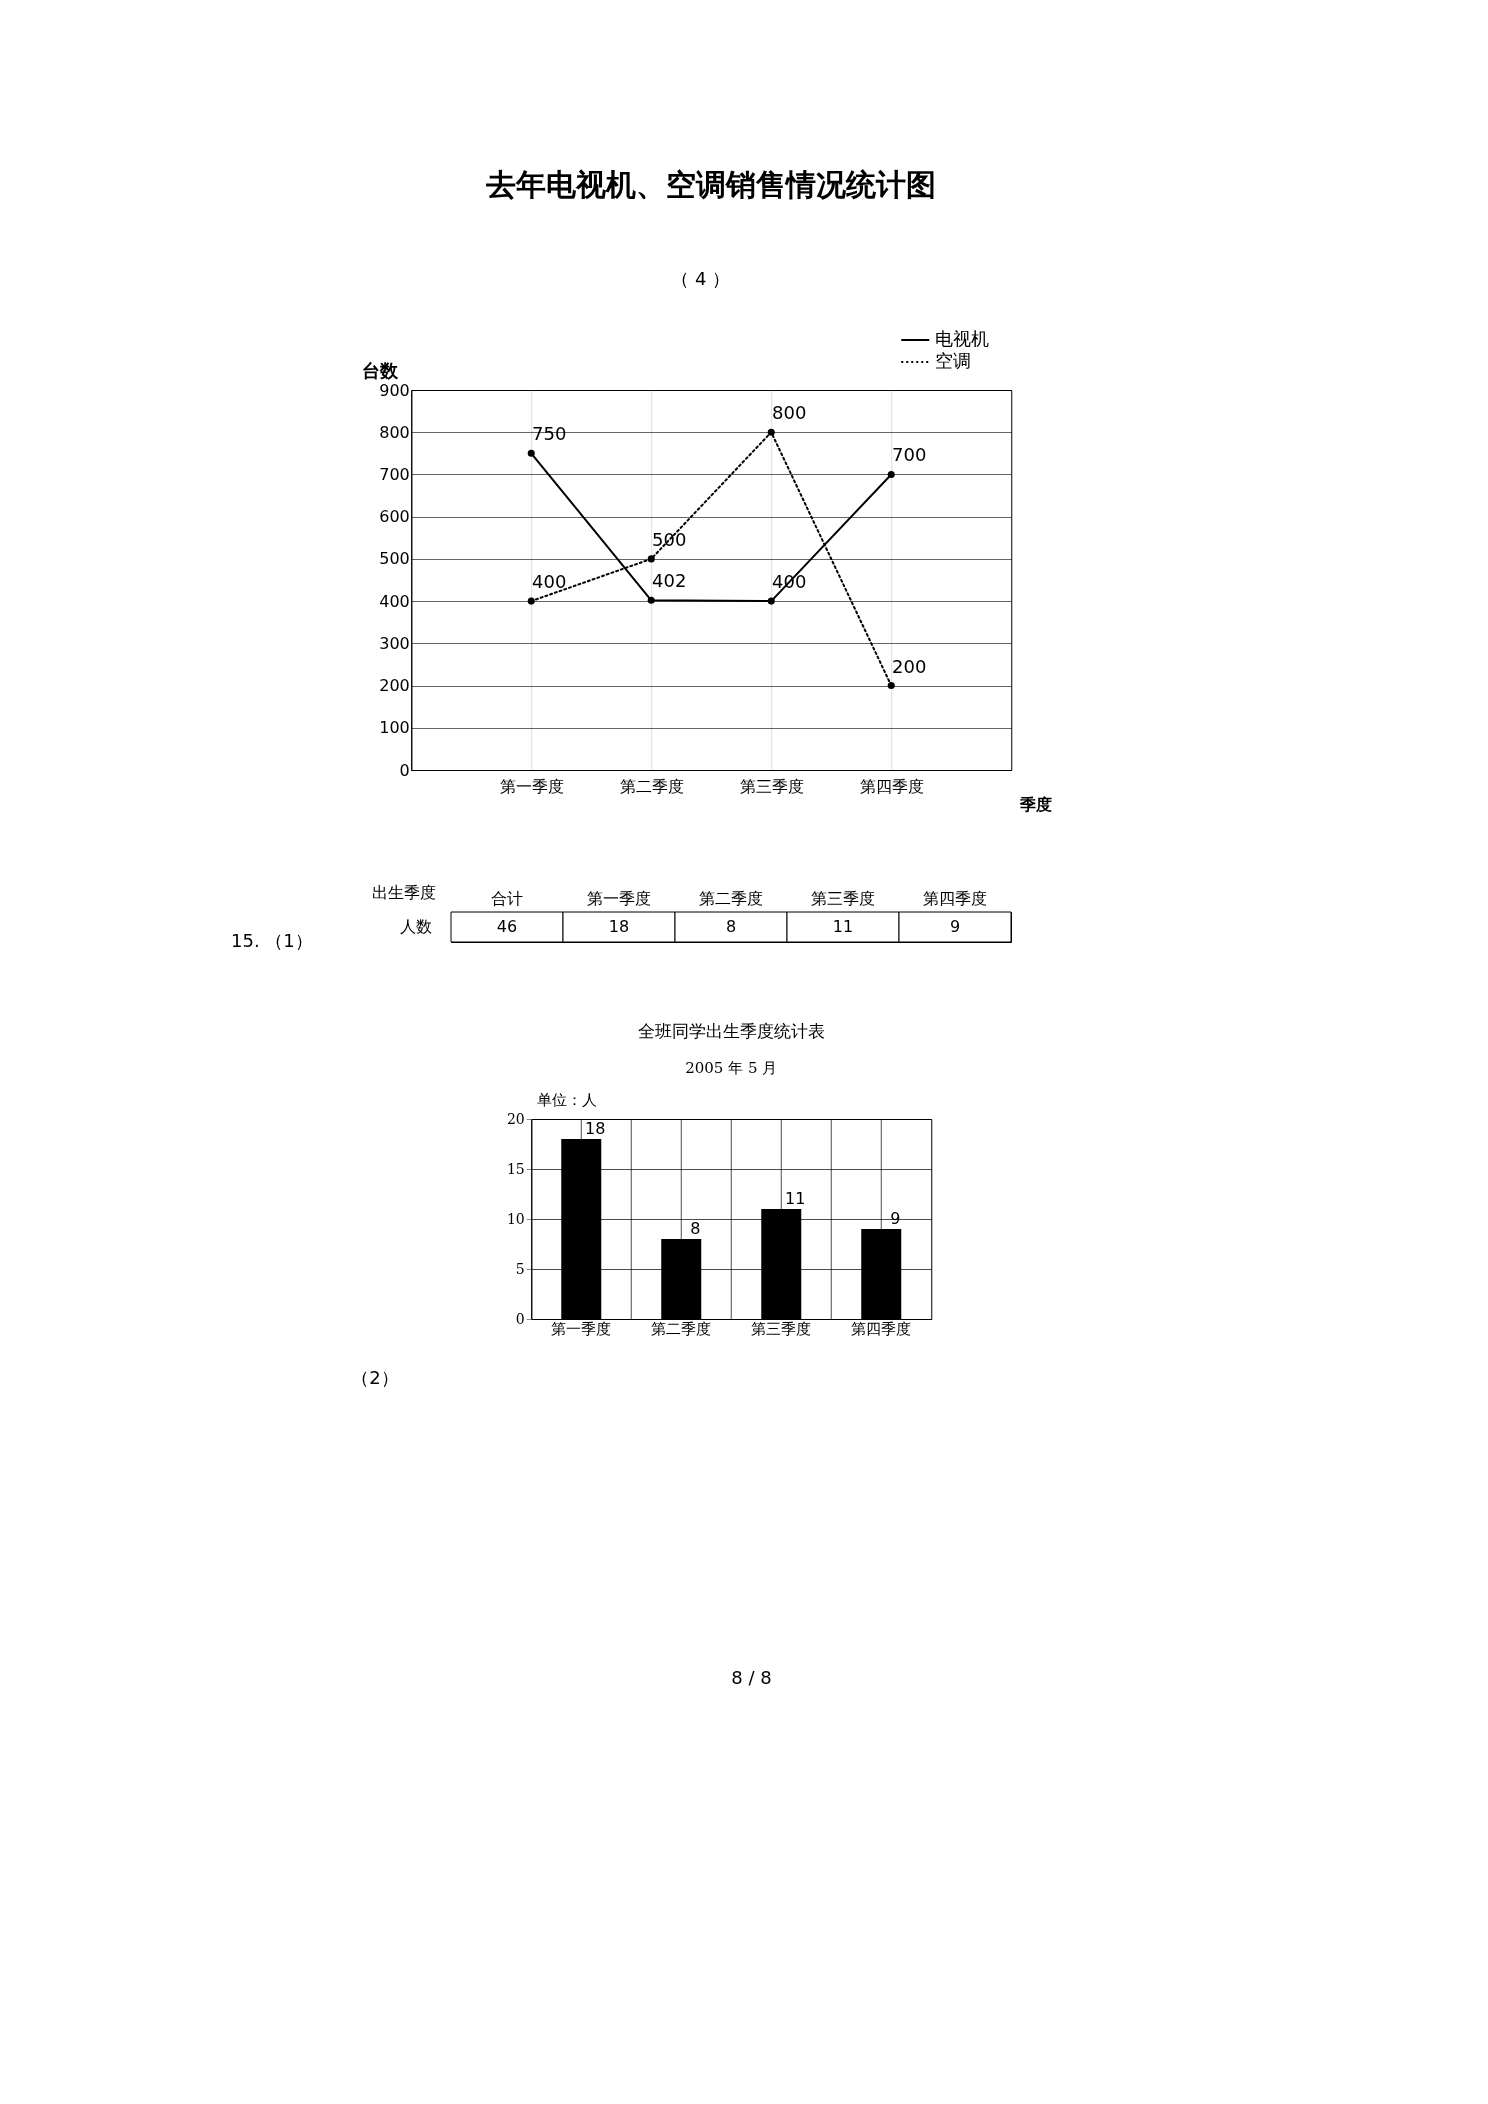 Image resolution: width=1488 pixels, height=2104 pixels. What do you see at coordinates (843, 898) in the screenshot?
I see `category-label: 第三季度` at bounding box center [843, 898].